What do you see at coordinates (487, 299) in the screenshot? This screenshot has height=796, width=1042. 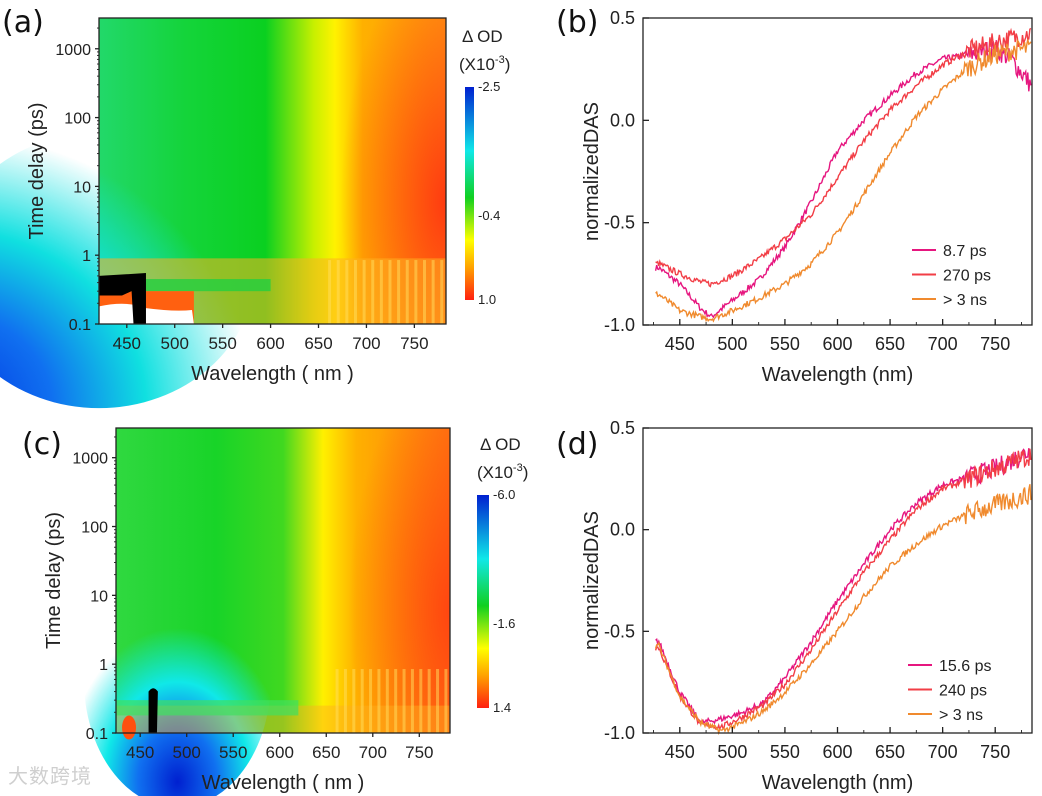 I see `colorbar-tick-label: 1.0` at bounding box center [487, 299].